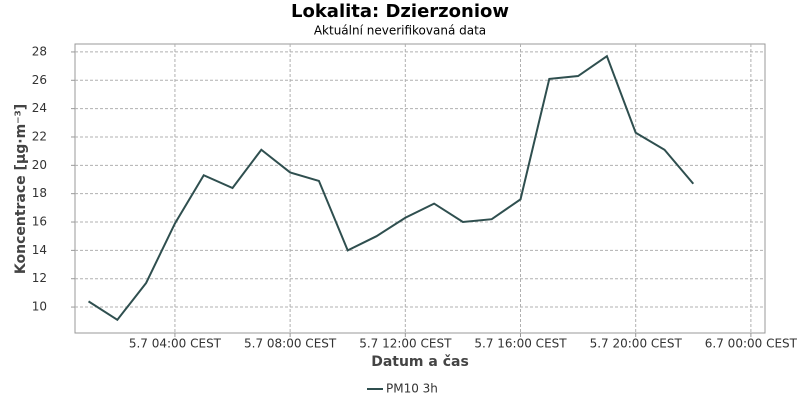 This screenshot has width=800, height=400. I want to click on legend-label: PM10 3h, so click(412, 389).